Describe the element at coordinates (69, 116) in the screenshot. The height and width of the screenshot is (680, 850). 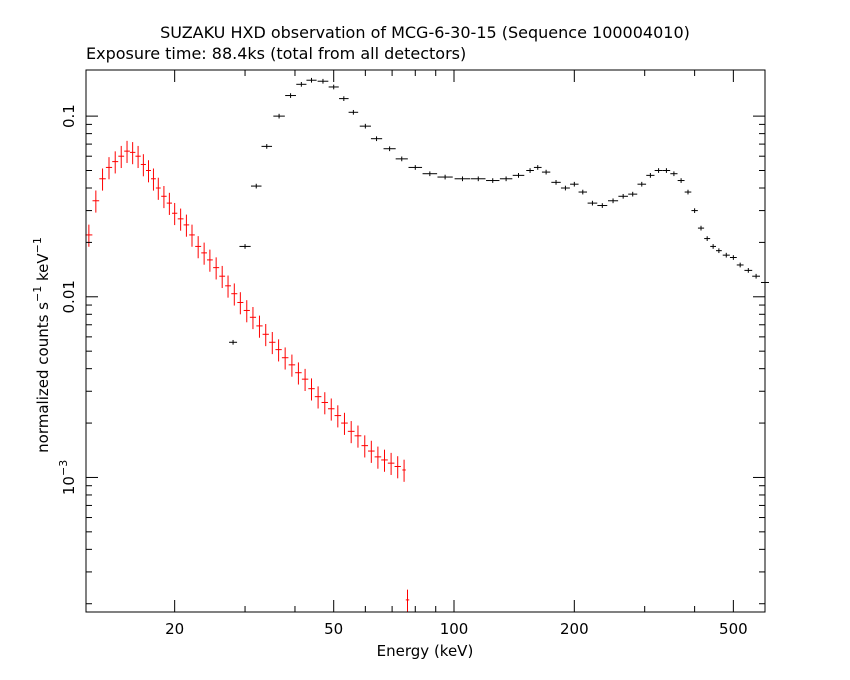
I see `y-tick-label: 0.1` at that location.